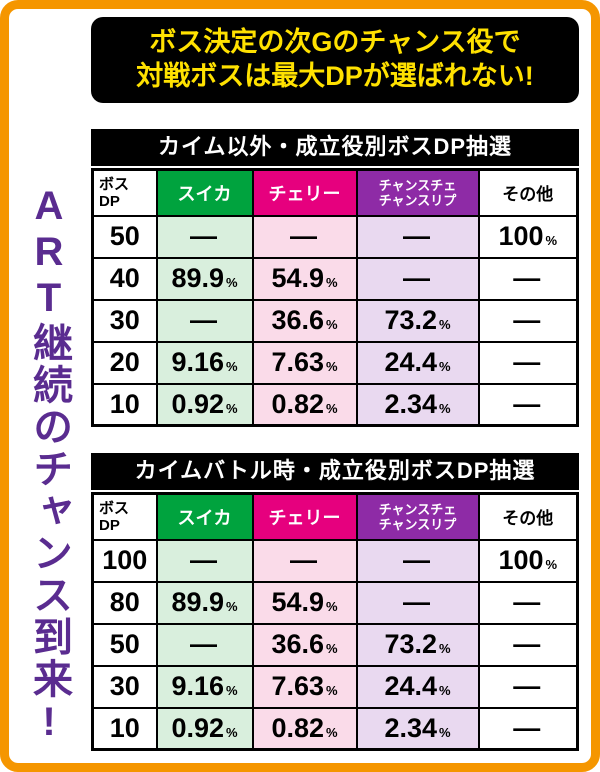 Image resolution: width=600 pixels, height=772 pixels. What do you see at coordinates (297, 362) in the screenshot?
I see `cell-value: 7.63` at bounding box center [297, 362].